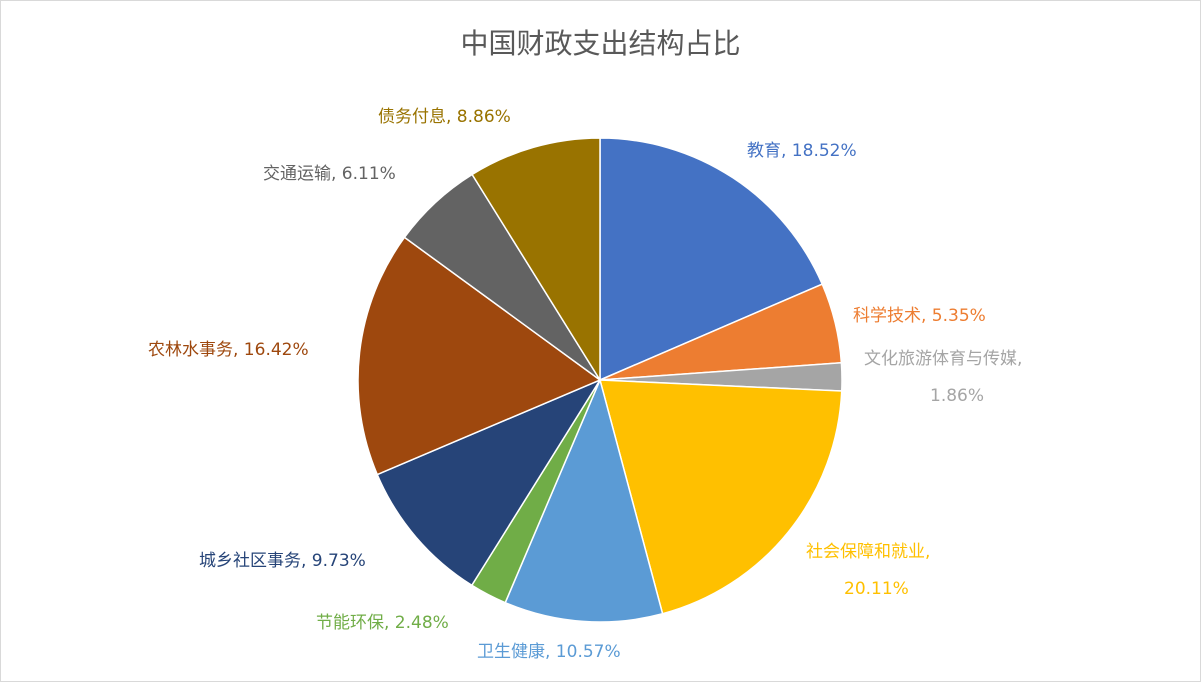 The image size is (1201, 682). What do you see at coordinates (444, 117) in the screenshot?
I see `data-label-debt-interest: 债务付息, 8.86%` at bounding box center [444, 117].